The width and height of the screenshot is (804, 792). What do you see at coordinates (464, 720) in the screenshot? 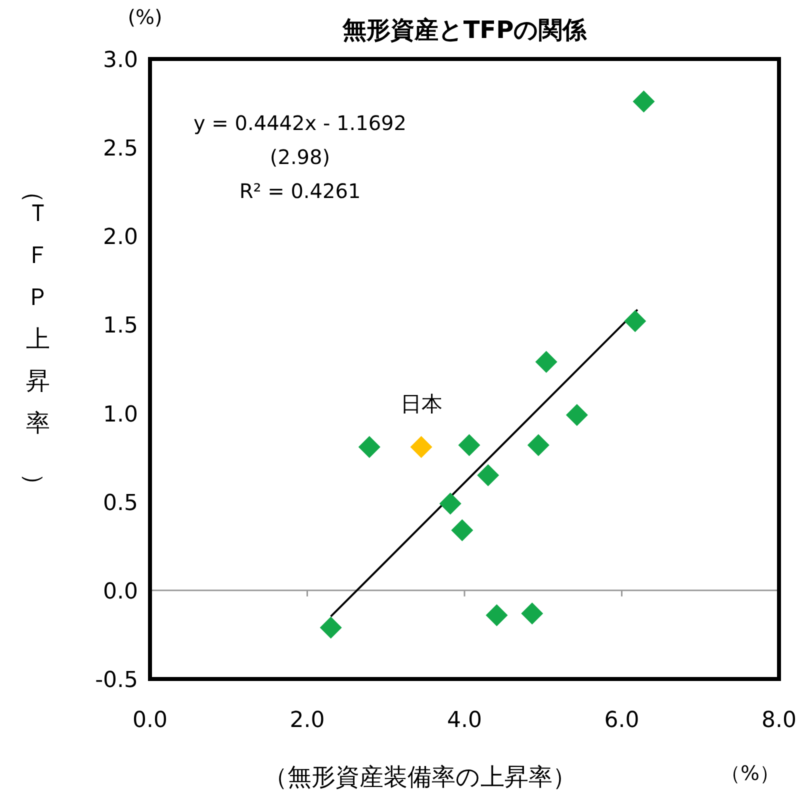
I see `x-tick-label: 4.0` at bounding box center [464, 720].